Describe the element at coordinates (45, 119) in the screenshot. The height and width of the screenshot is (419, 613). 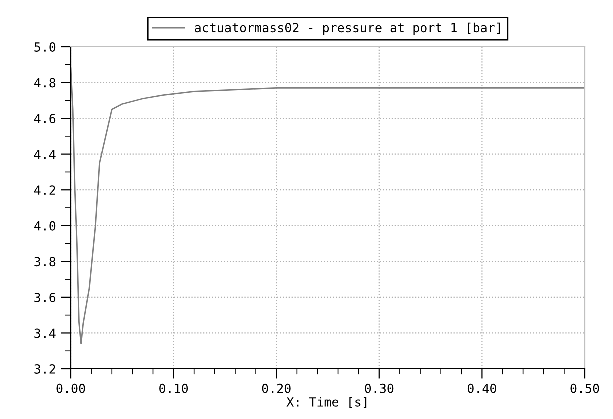
I see `y-tick-label: 4.6` at that location.